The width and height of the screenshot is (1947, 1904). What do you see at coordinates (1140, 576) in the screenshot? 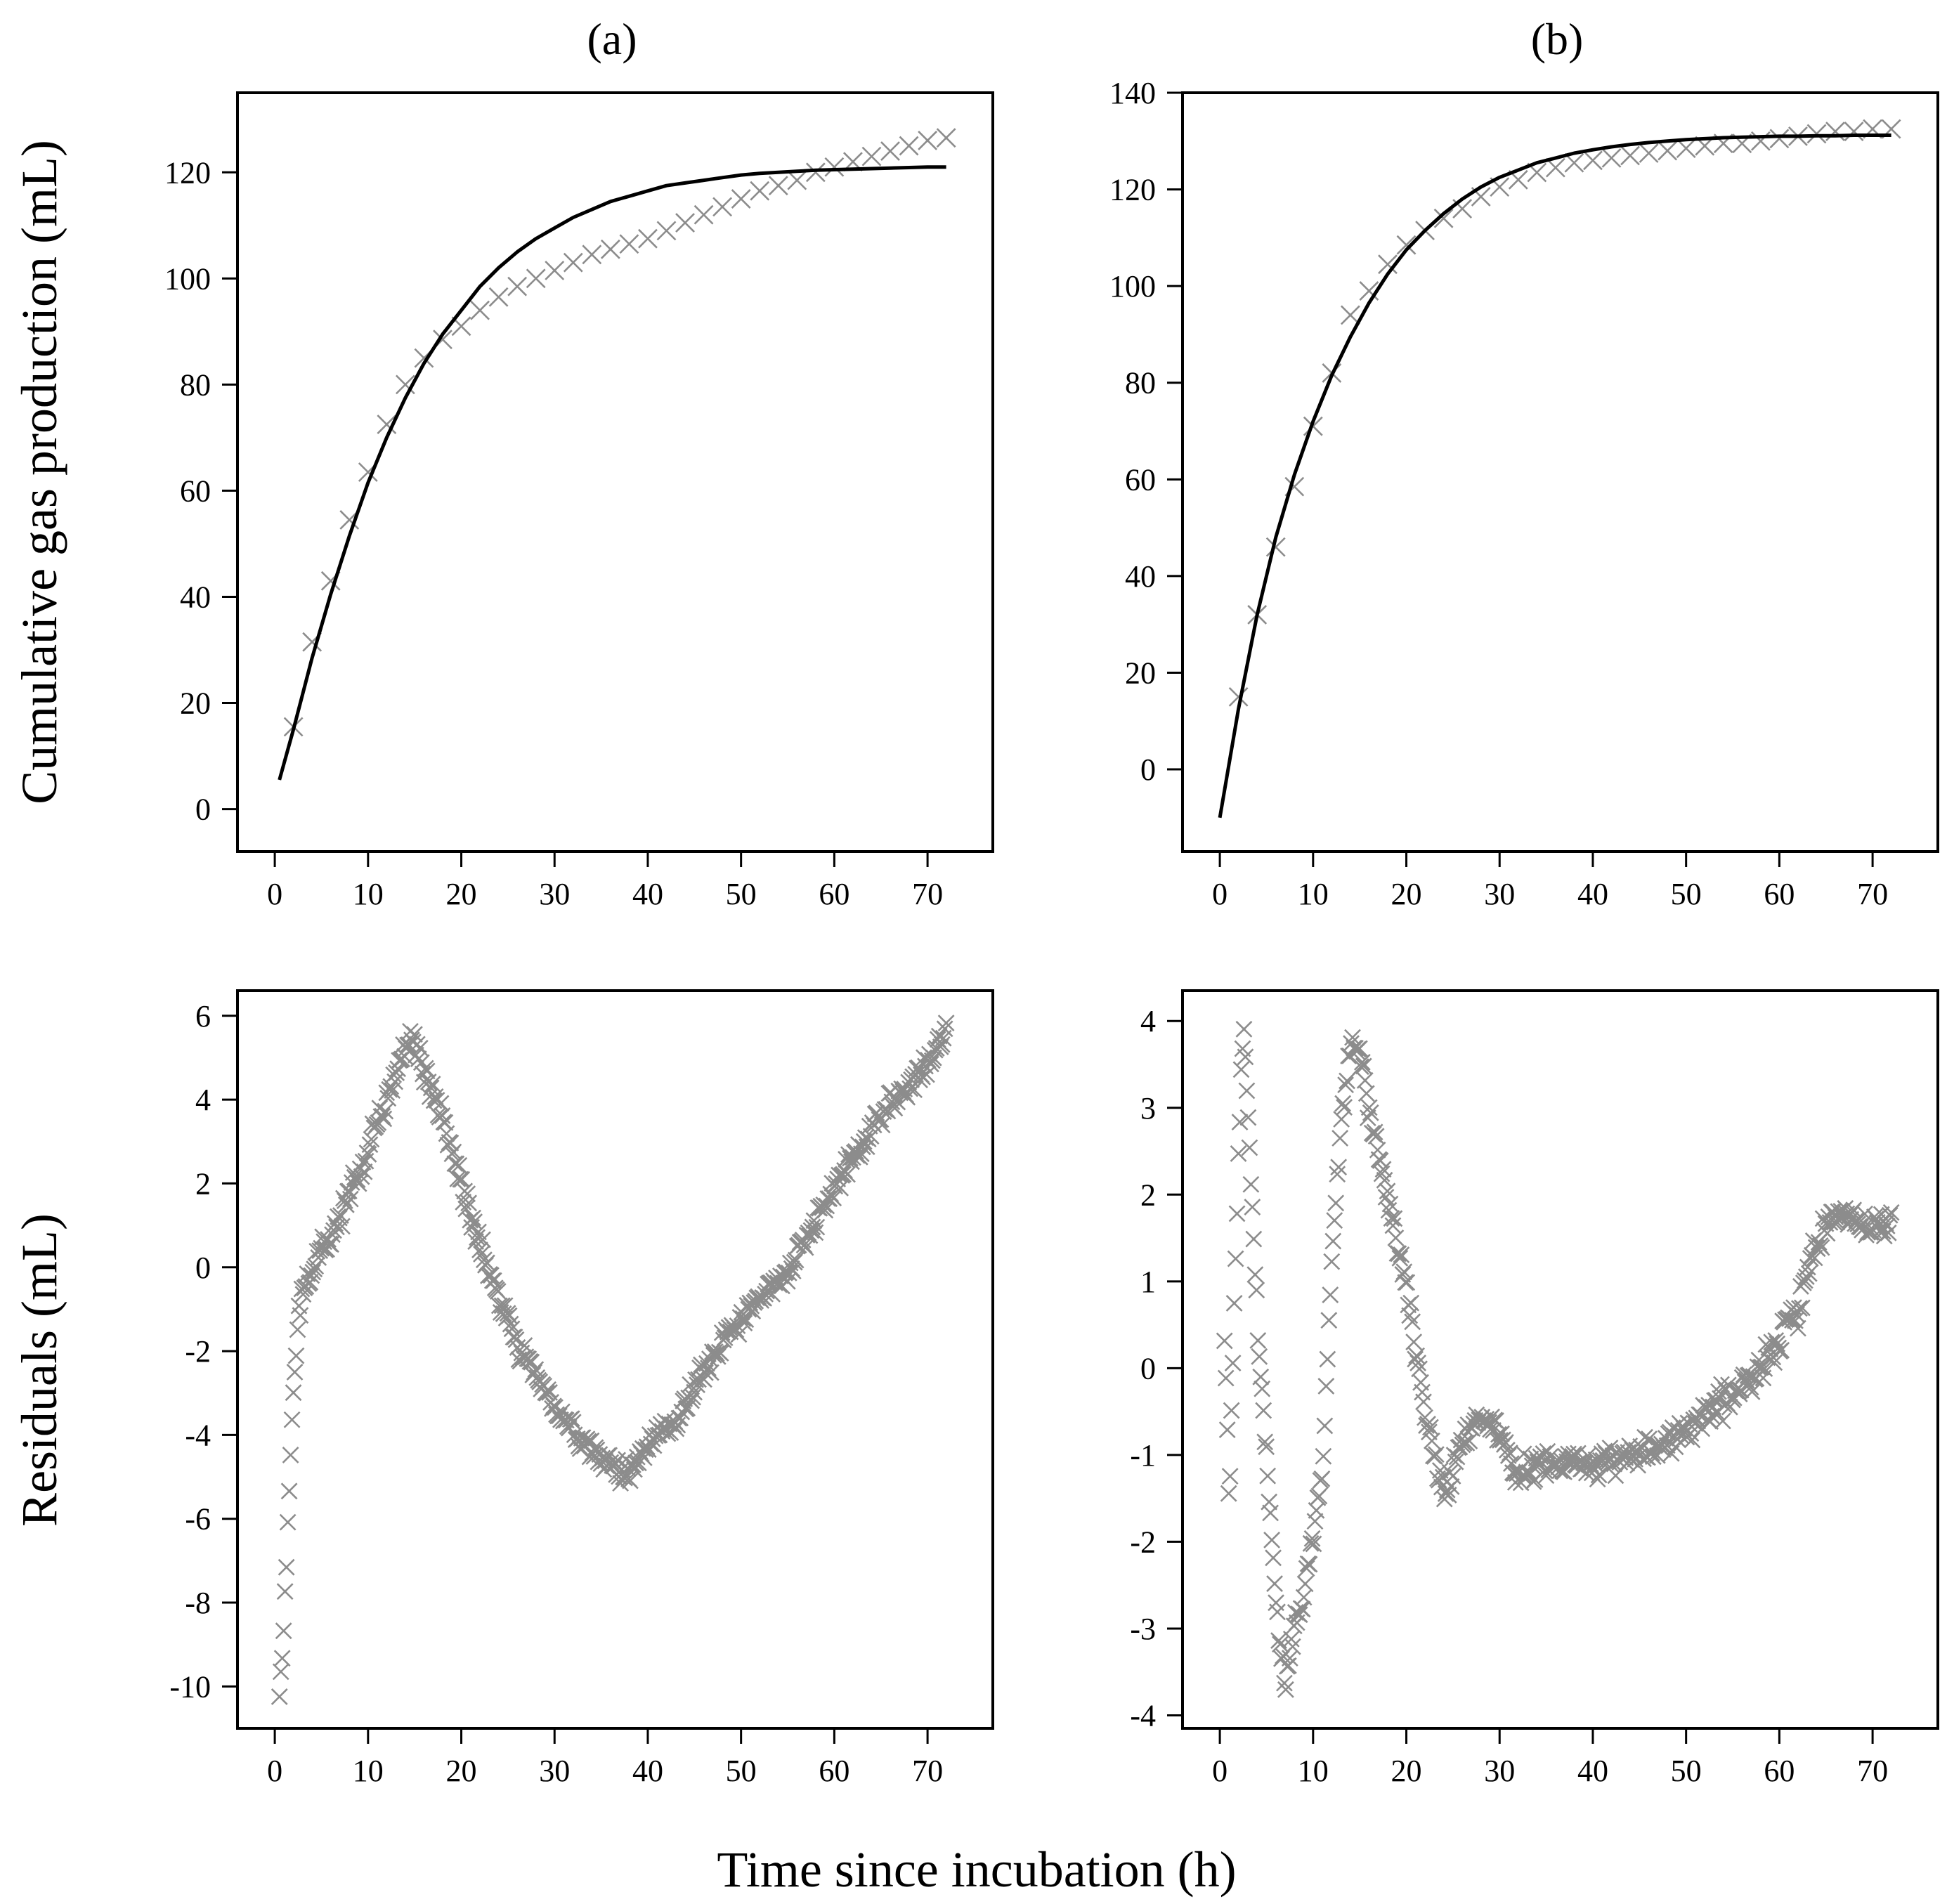
I see `y-tick-label: 40` at bounding box center [1140, 576].